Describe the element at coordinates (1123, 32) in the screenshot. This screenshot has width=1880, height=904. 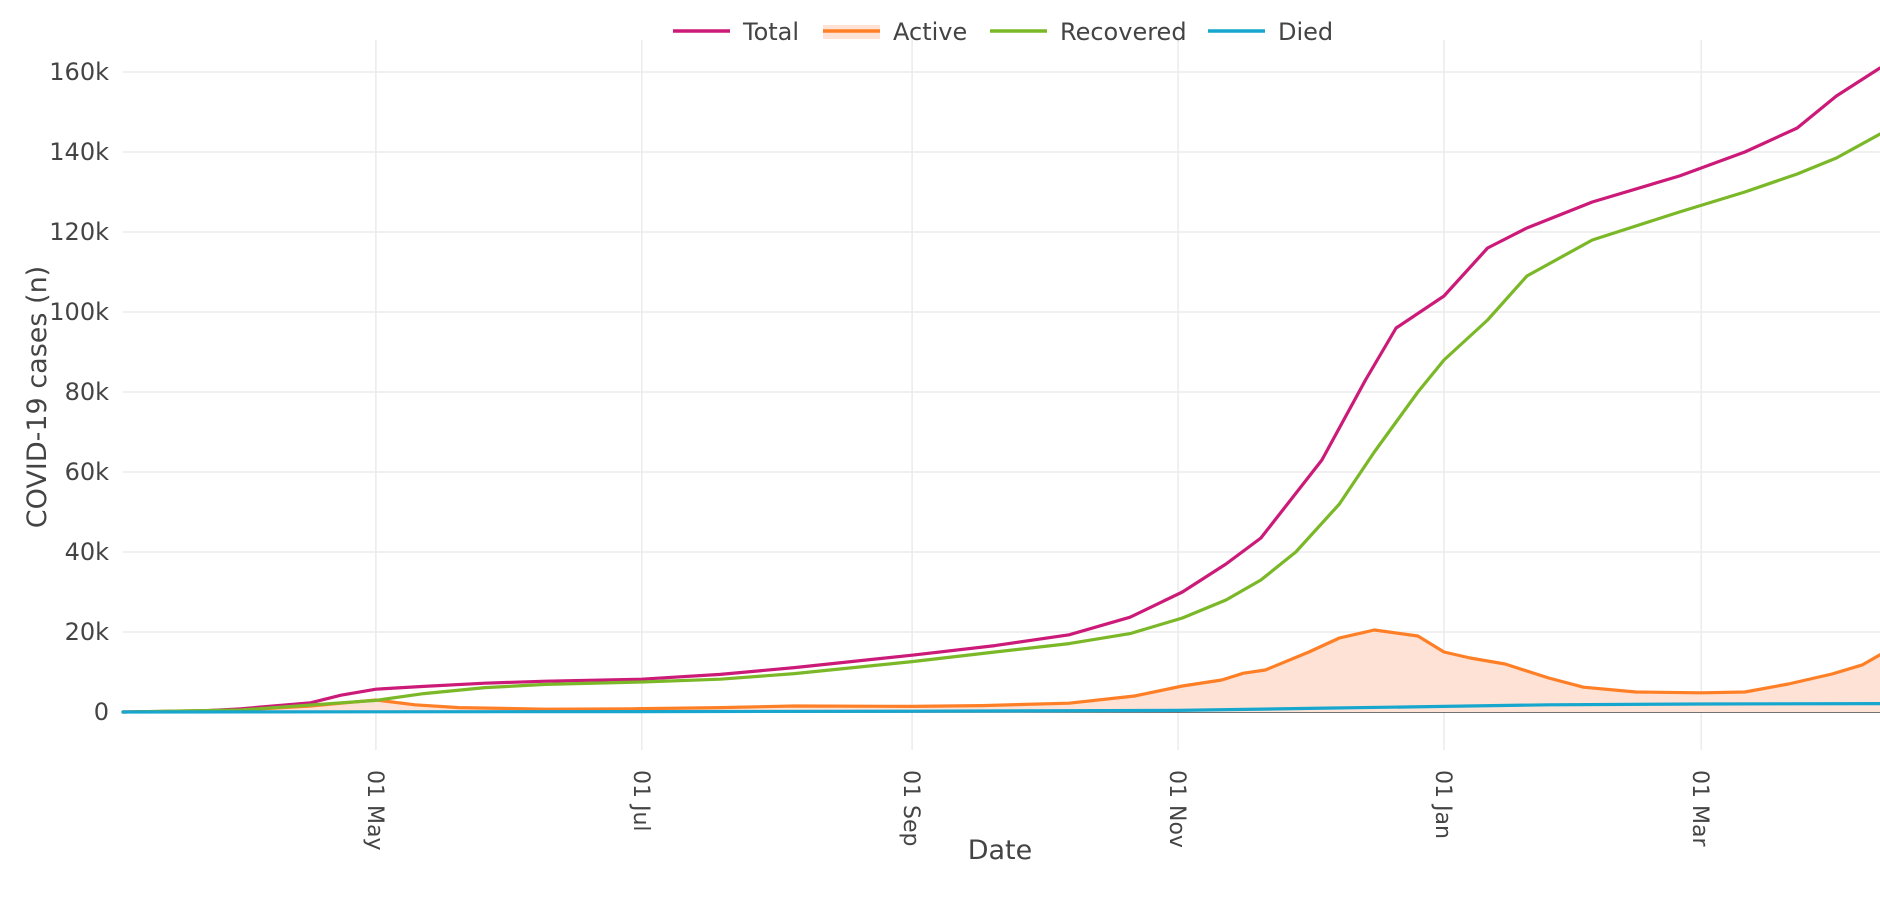
I see `legend-label-recovered: Recovered` at that location.